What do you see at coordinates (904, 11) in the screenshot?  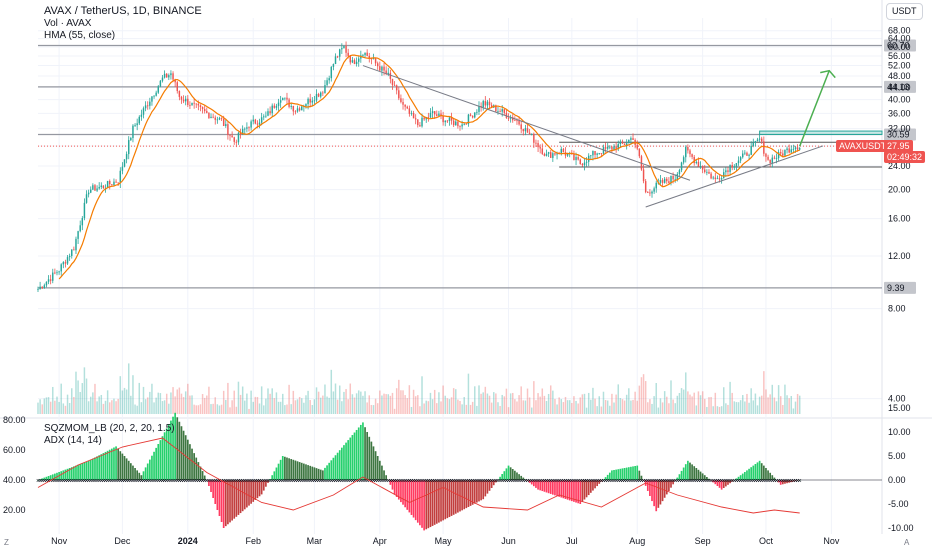 I see `currency-button: USDT` at bounding box center [904, 11].